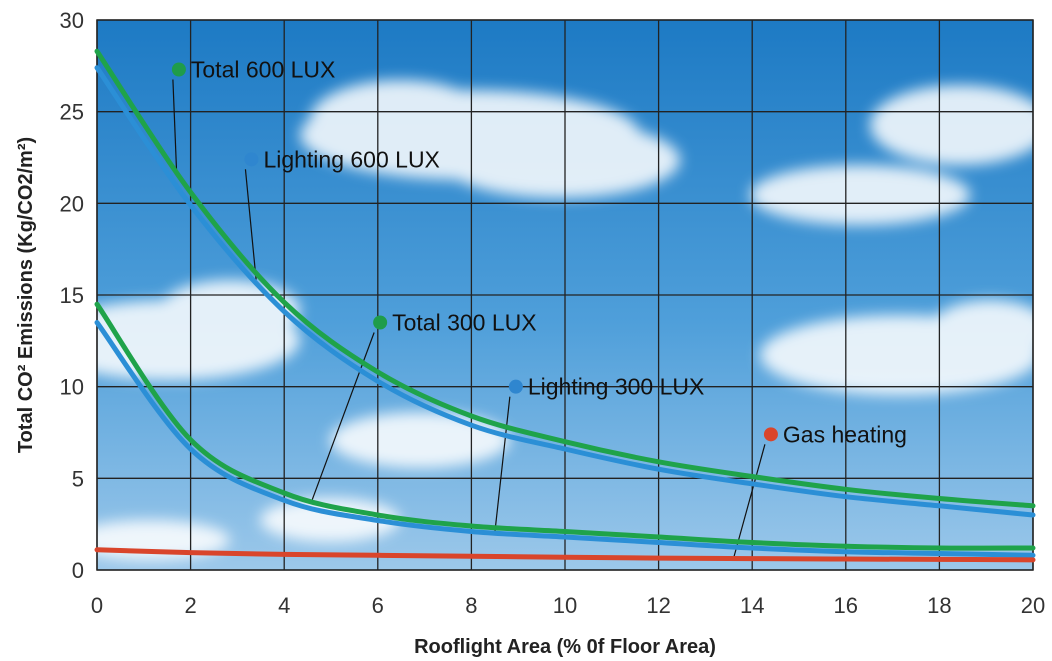 This screenshot has height=661, width=1052. Describe the element at coordinates (1033, 605) in the screenshot. I see `x-tick-label: 20` at that location.